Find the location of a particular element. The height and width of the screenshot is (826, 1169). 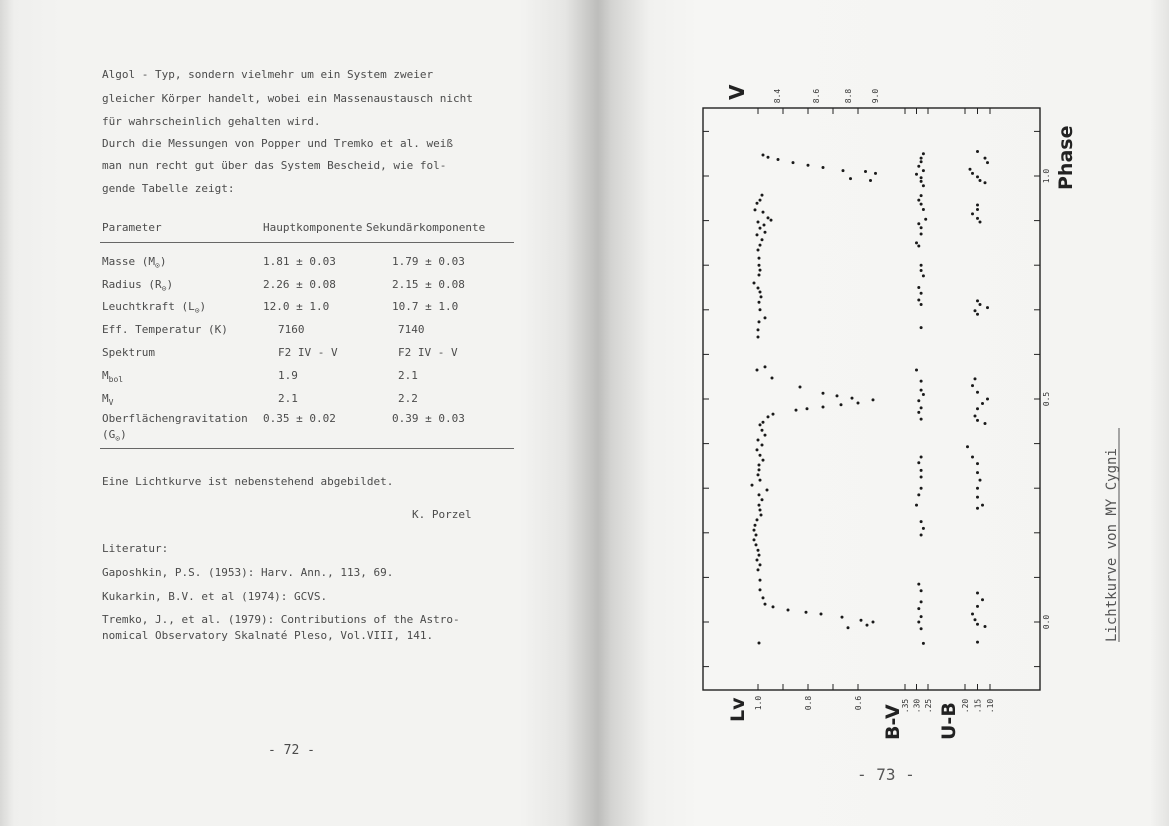

table-cell-parameter: Spektrum is located at coordinates (128, 352).